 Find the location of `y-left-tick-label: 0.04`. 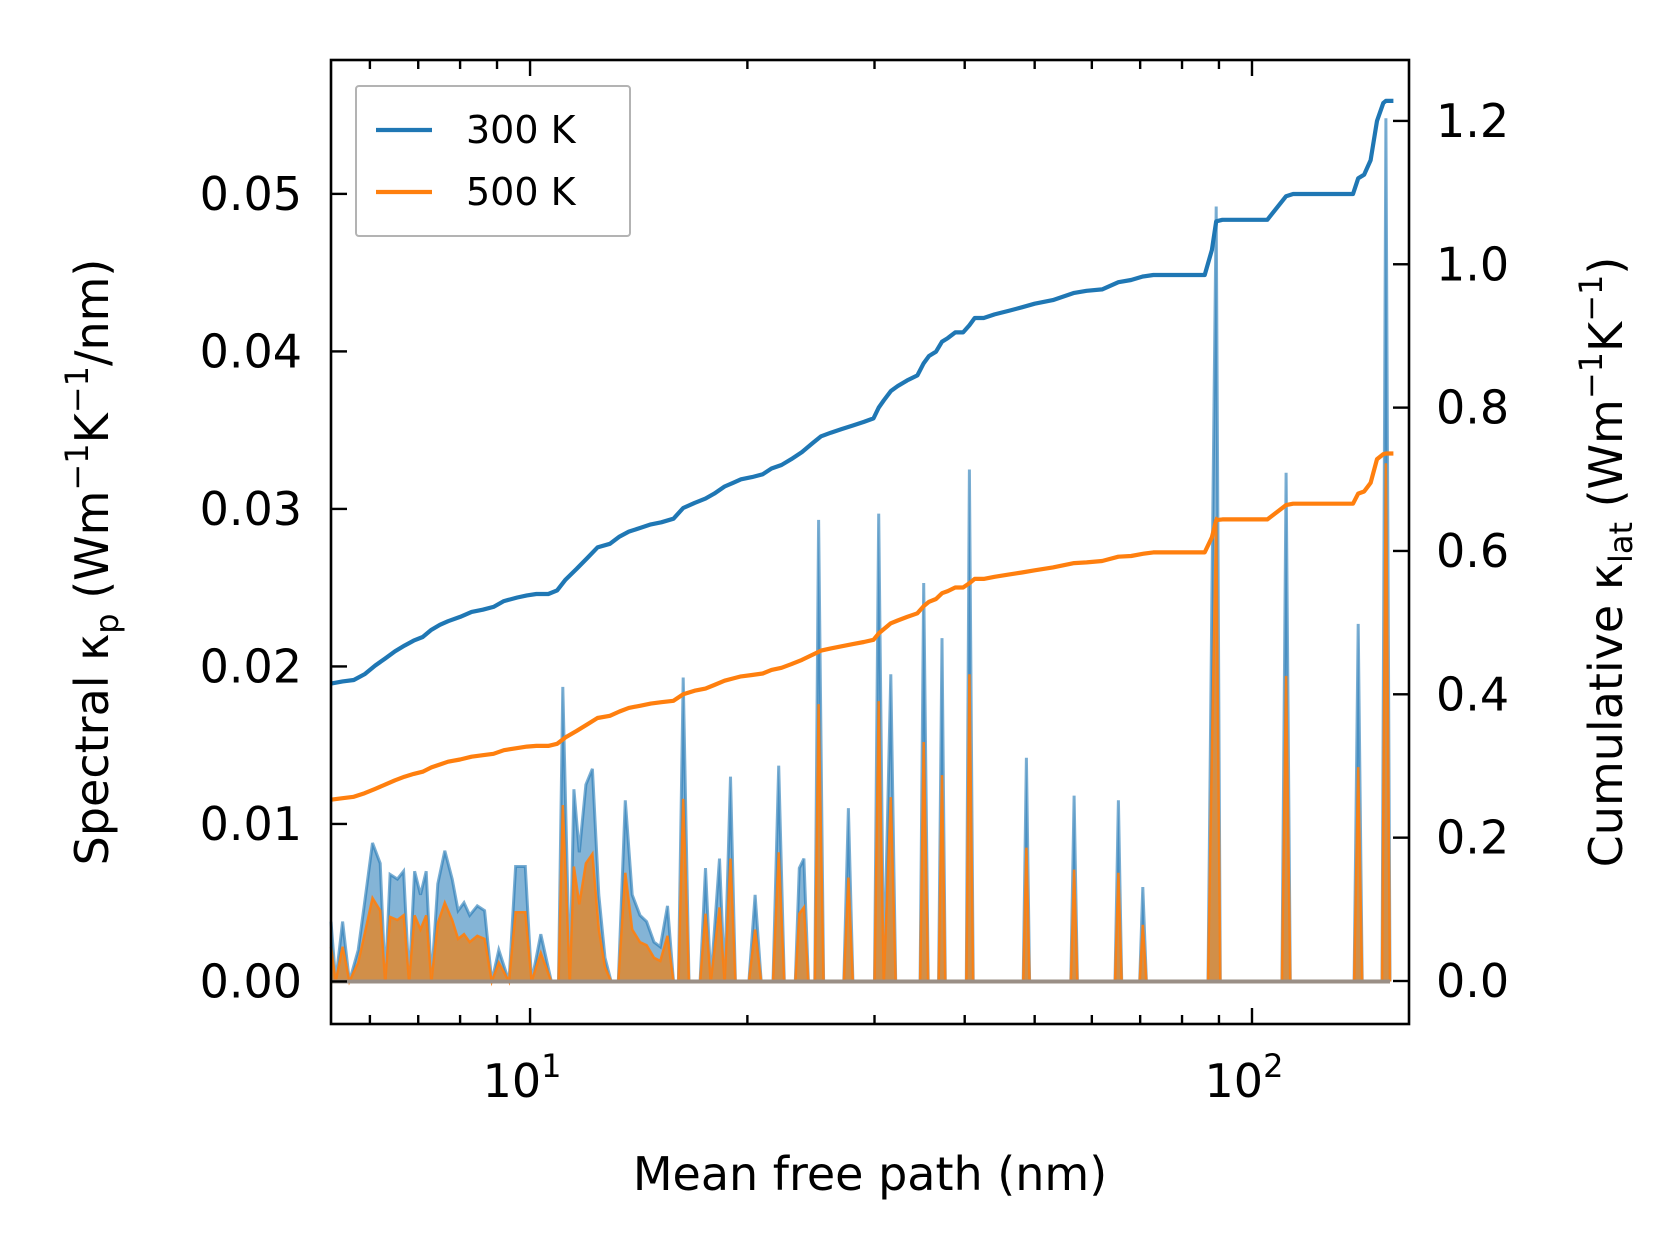

y-left-tick-label: 0.04 is located at coordinates (251, 351).